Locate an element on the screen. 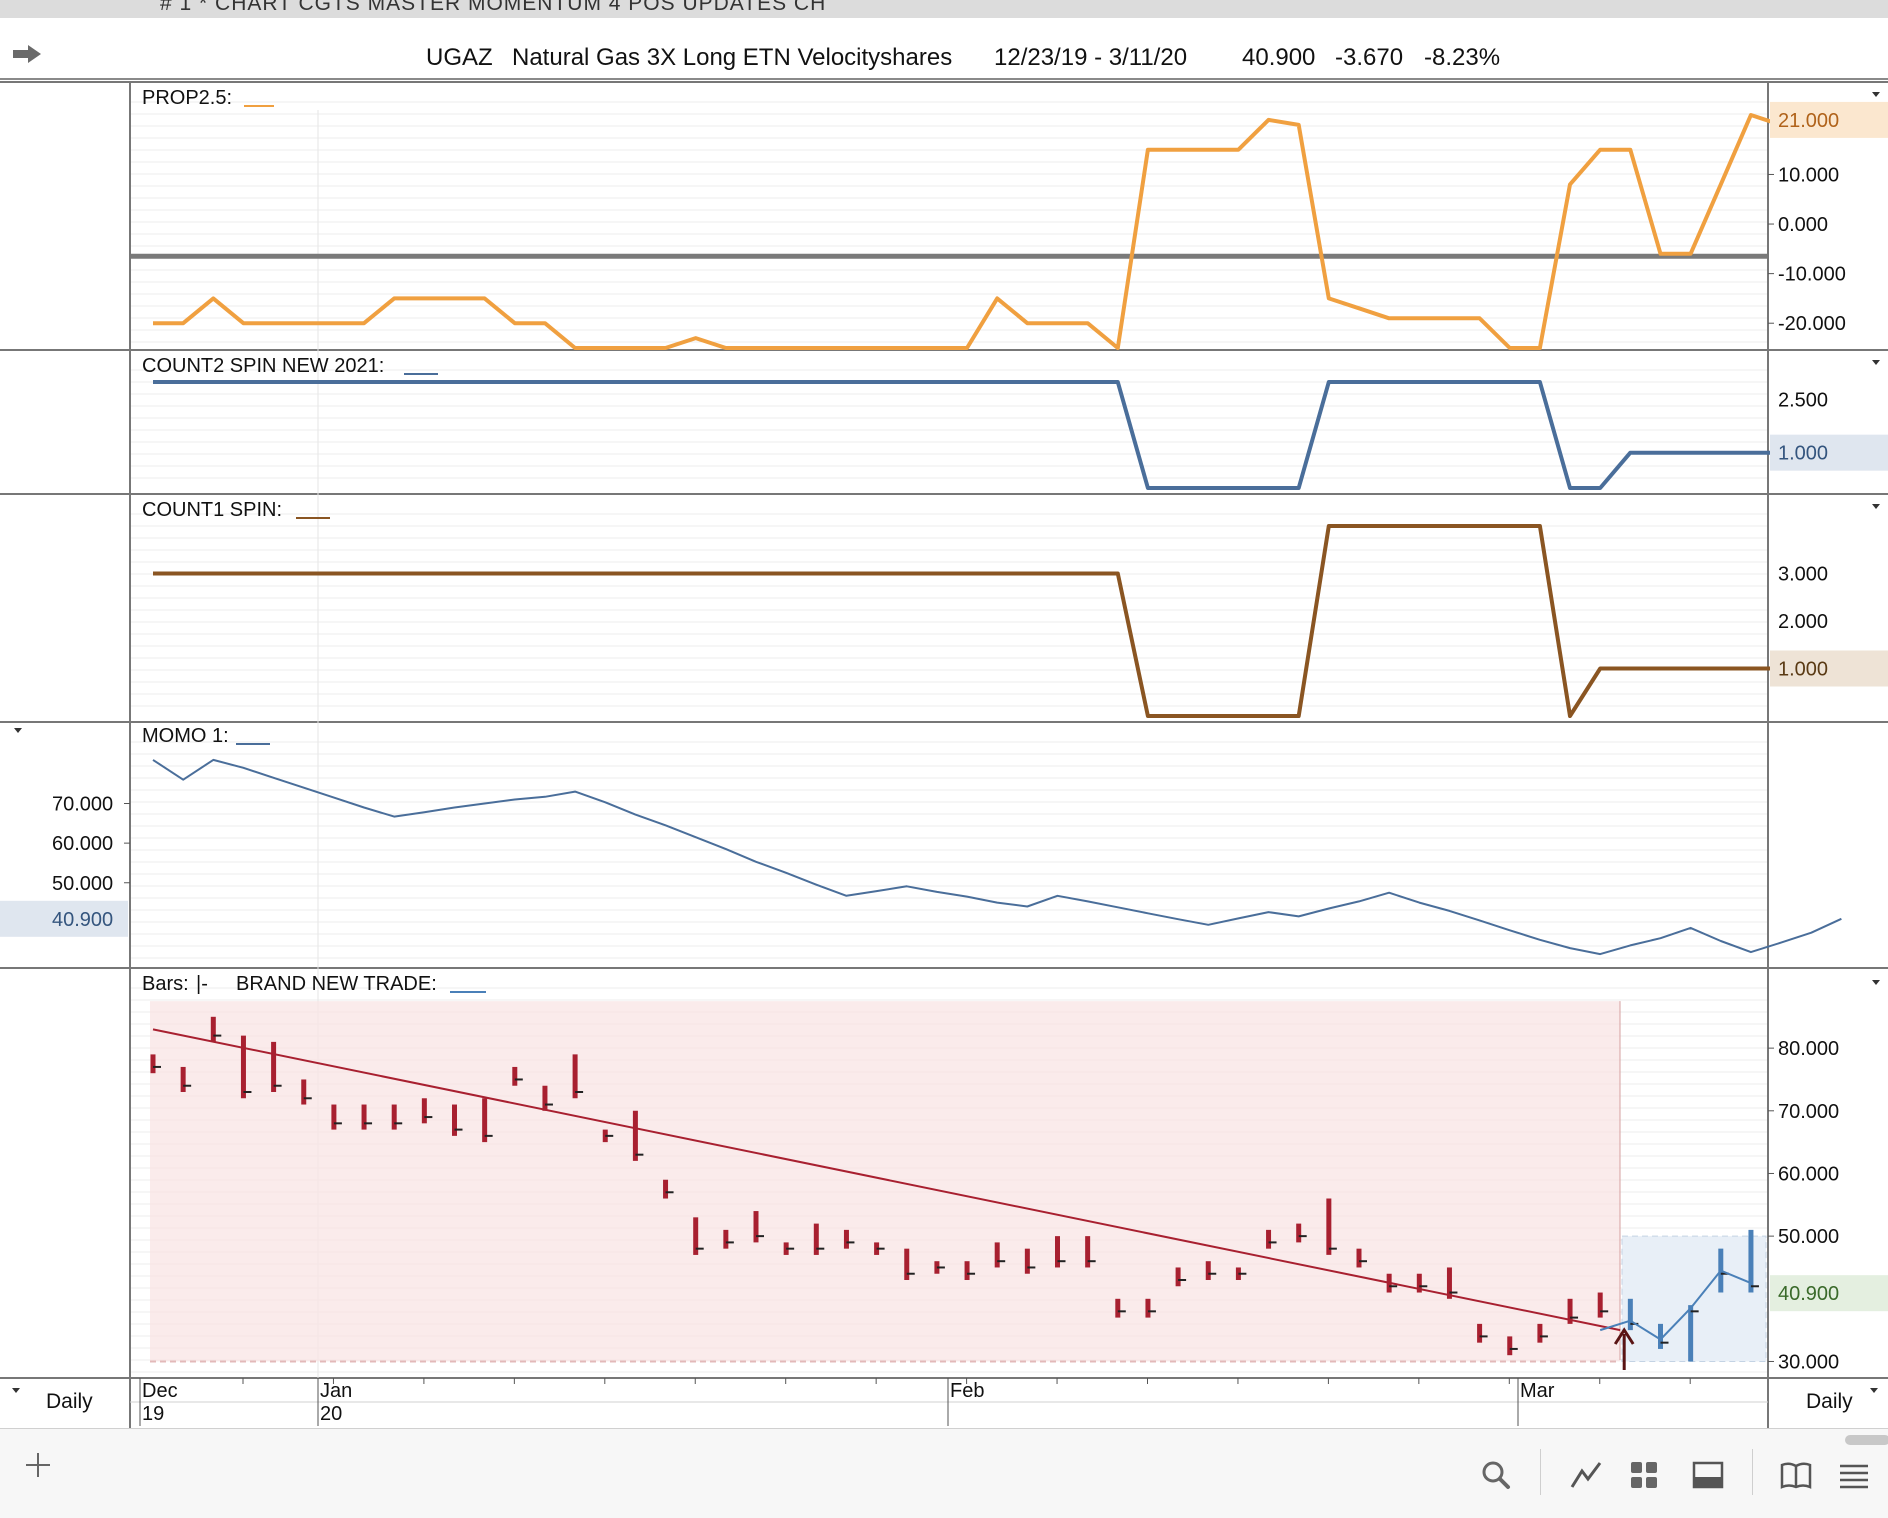 The image size is (1888, 1518). periodicity-right: Daily is located at coordinates (1829, 1401).